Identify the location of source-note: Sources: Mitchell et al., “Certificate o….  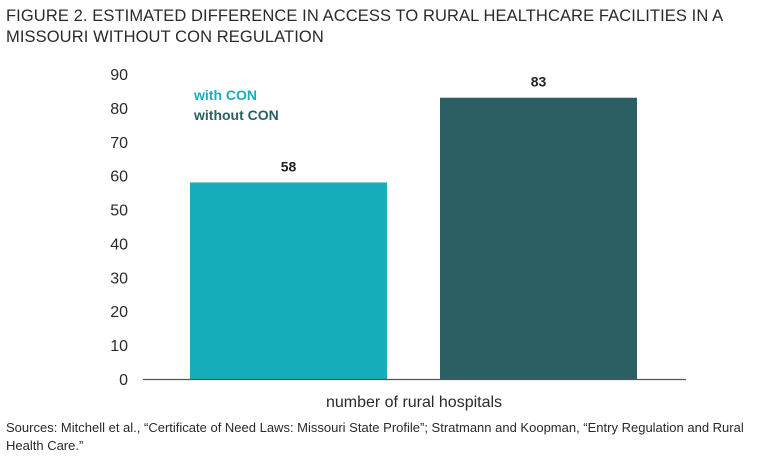
(375, 436).